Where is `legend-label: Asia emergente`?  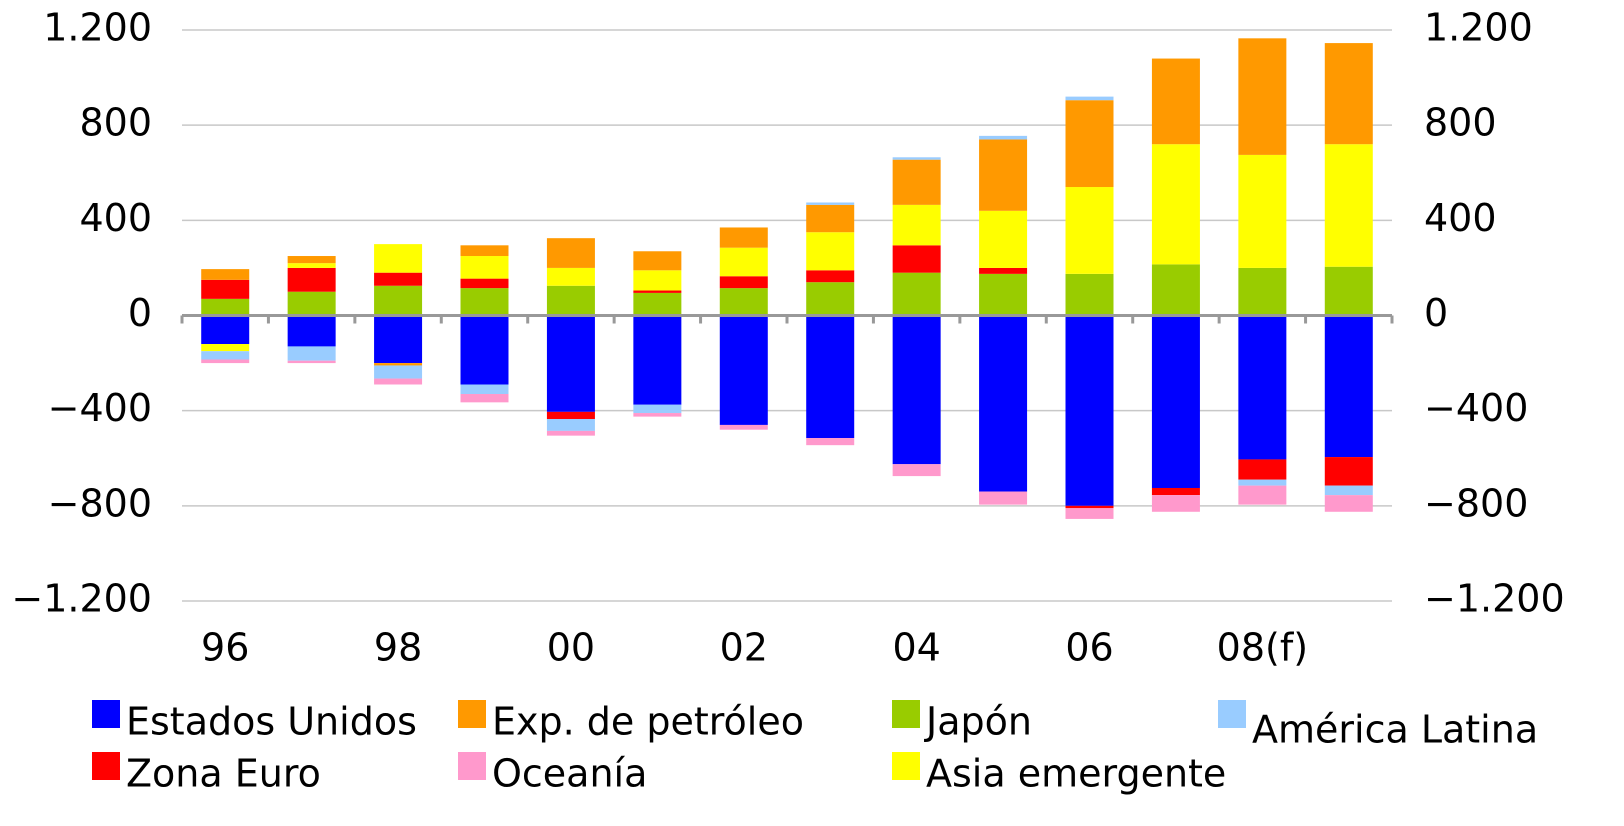
legend-label: Asia emergente is located at coordinates (1076, 774).